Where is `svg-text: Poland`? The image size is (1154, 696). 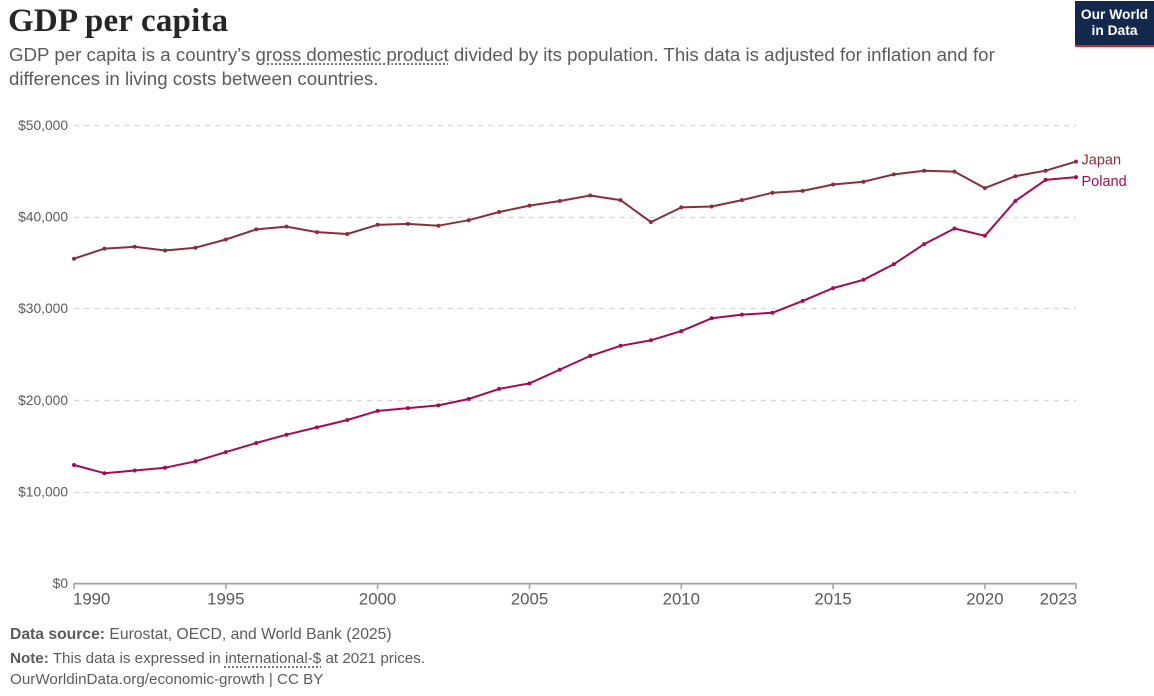 svg-text: Poland is located at coordinates (1104, 182).